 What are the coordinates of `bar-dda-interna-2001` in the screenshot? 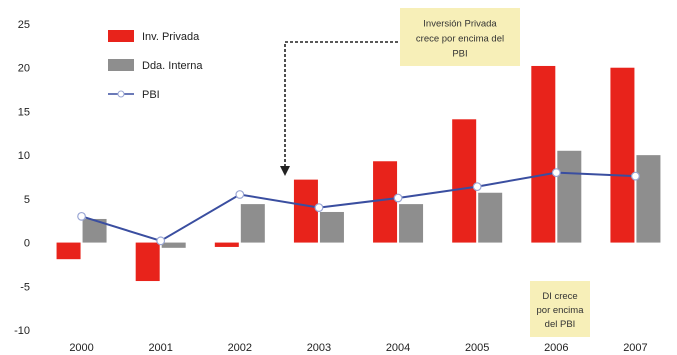 It's located at (173, 245).